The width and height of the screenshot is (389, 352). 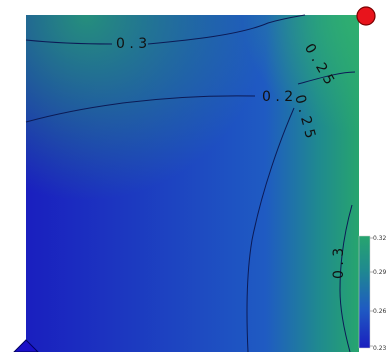 I want to click on colorbar-tick-label: 0.26, so click(x=380, y=311).